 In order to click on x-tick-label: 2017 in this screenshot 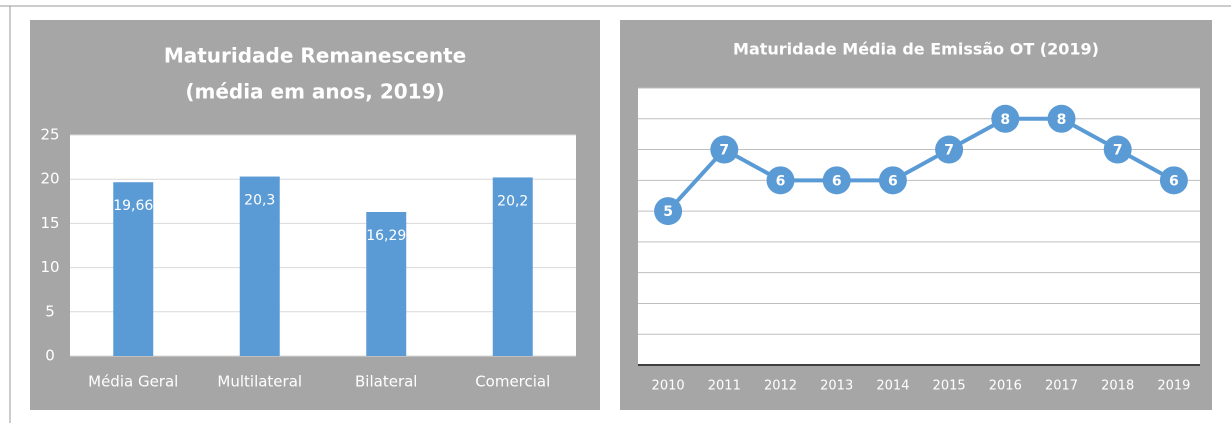, I will do `click(1061, 386)`.